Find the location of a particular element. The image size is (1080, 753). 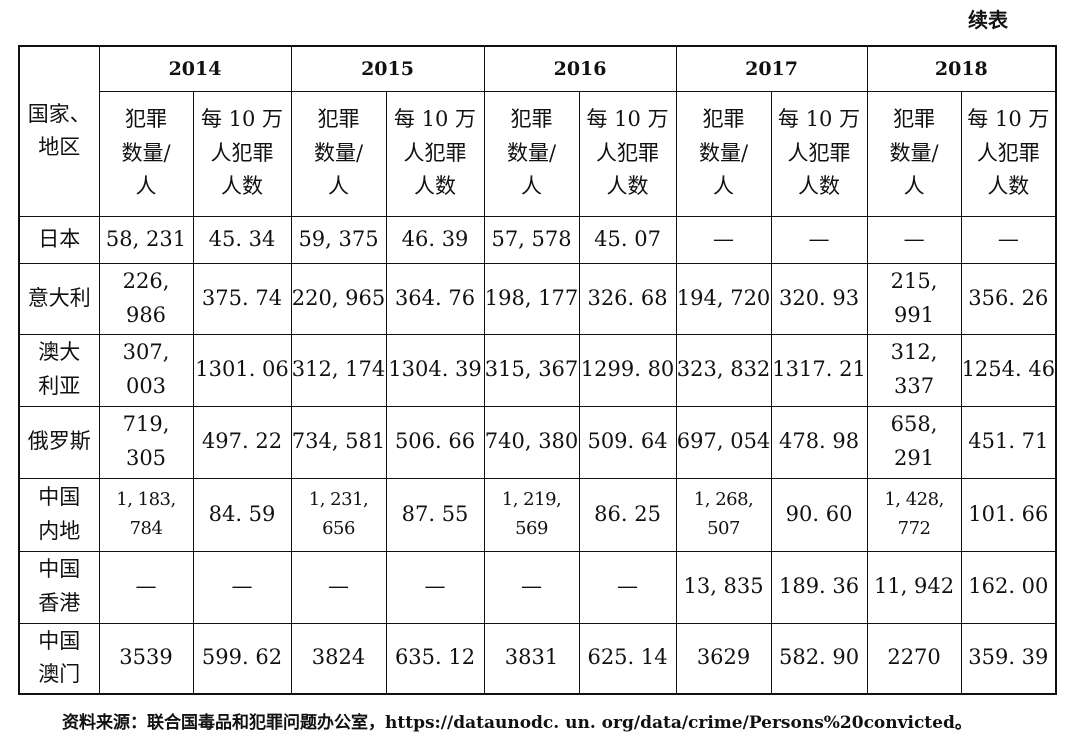

value-cell: 101. 66 is located at coordinates (1008, 514).